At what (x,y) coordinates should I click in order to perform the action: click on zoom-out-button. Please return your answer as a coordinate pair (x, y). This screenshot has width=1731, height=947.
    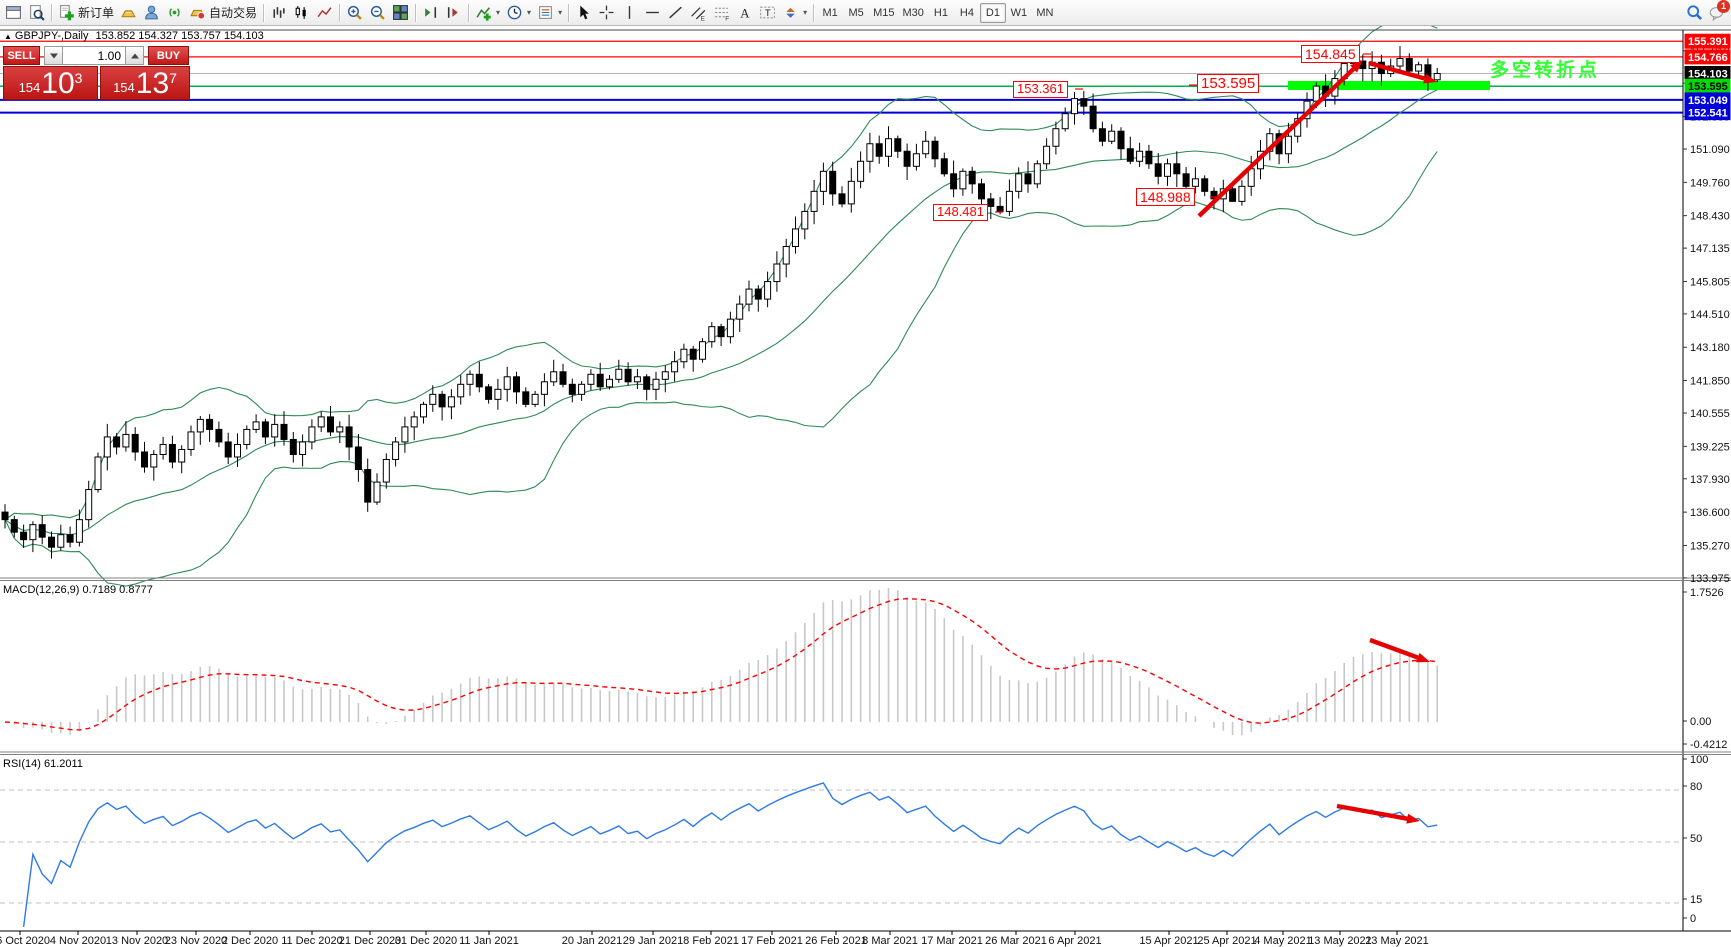
    Looking at the image, I should click on (377, 13).